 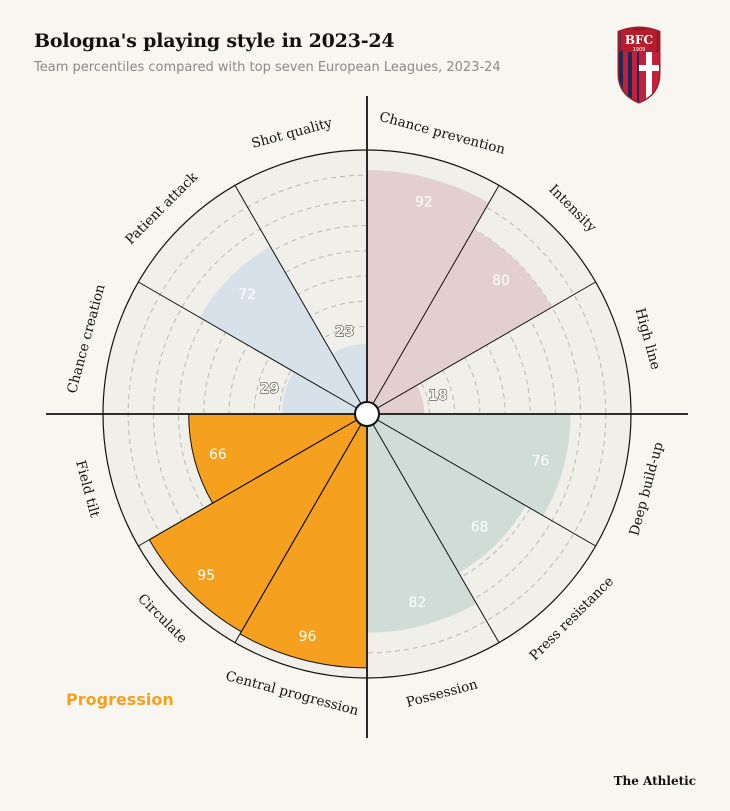 I want to click on category-label: Deep build-up, so click(x=646, y=488).